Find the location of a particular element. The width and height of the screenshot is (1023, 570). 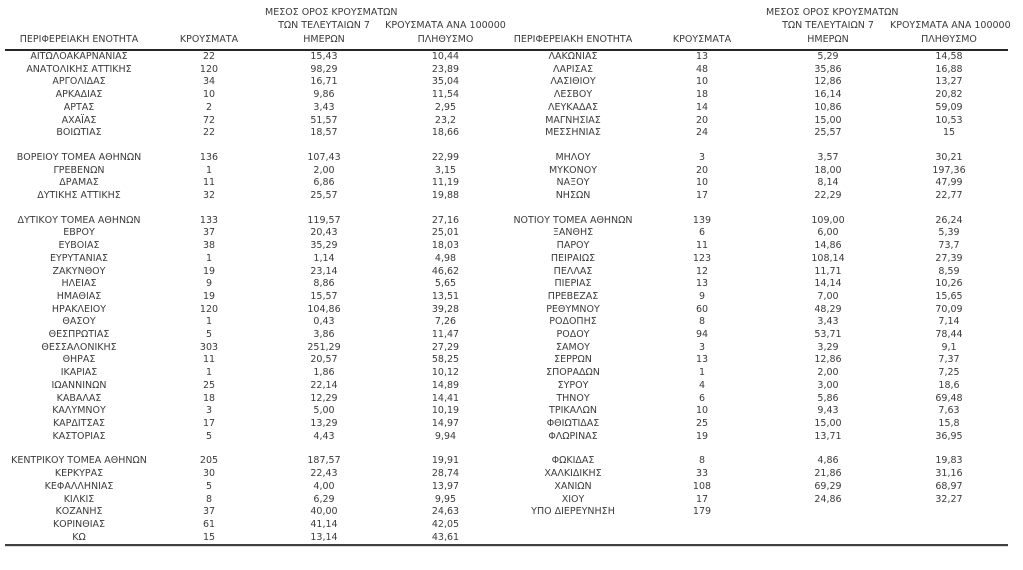

region-cell: ΑΧΑΪΑΣ is located at coordinates (79, 120).